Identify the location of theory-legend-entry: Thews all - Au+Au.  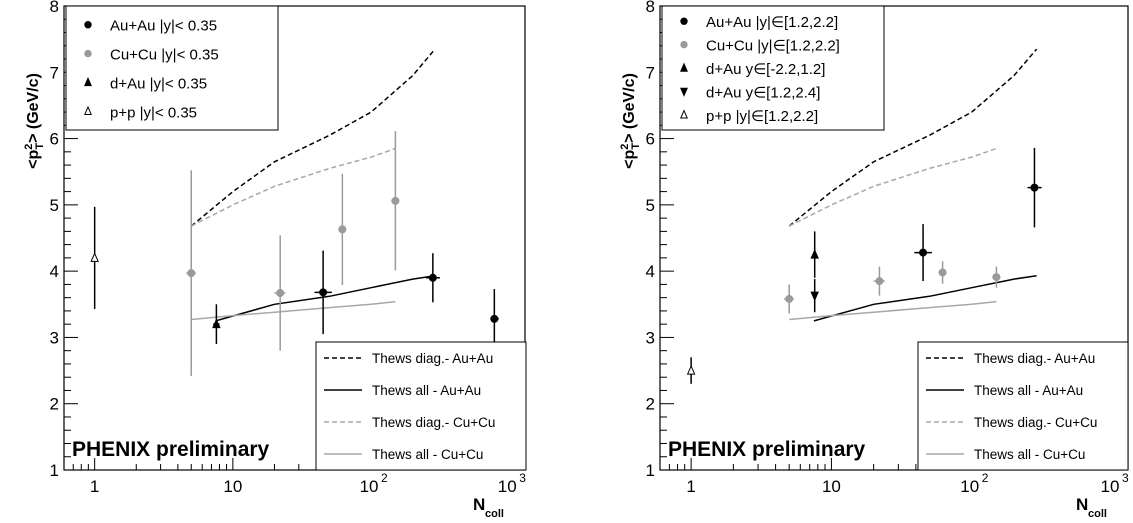
(1004, 390).